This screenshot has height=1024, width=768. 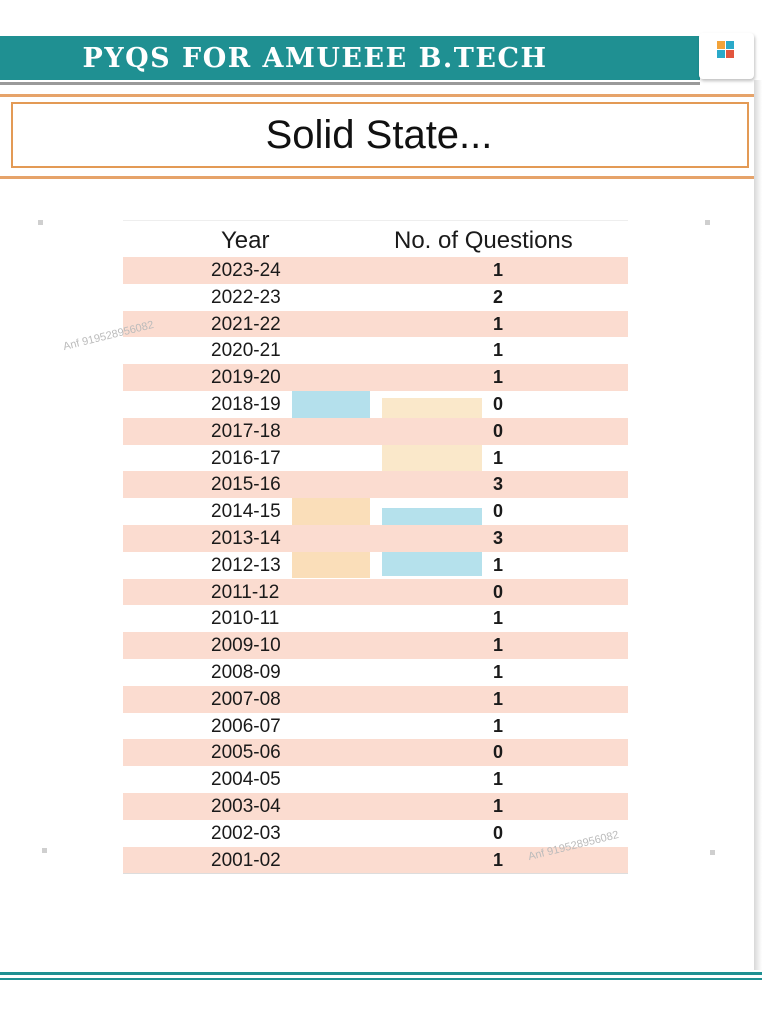 What do you see at coordinates (375, 565) in the screenshot?
I see `table-row: 2012-13 1` at bounding box center [375, 565].